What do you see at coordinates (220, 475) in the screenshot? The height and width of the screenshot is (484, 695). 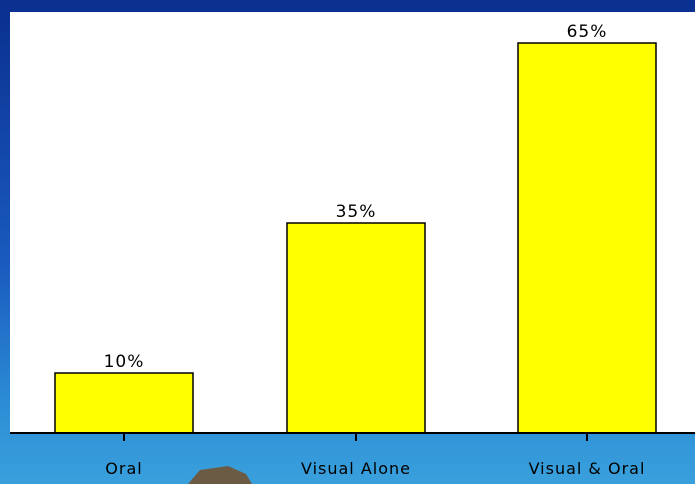 I see `decorative-shape` at bounding box center [220, 475].